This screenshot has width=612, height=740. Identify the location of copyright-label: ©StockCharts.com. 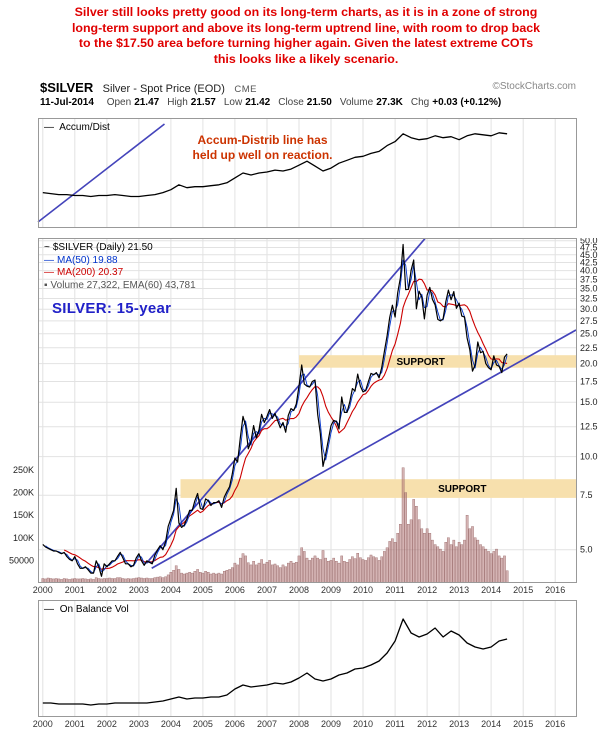
(534, 86).